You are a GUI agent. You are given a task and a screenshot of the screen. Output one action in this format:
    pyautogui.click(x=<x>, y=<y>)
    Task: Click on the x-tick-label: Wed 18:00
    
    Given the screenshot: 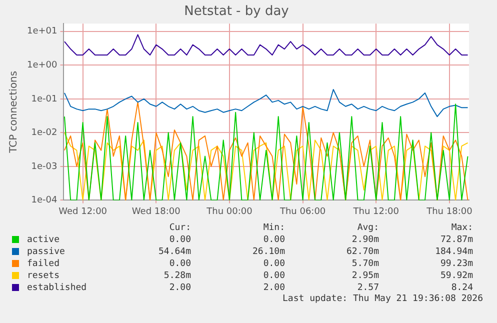 What is the action you would take?
    pyautogui.click(x=156, y=211)
    